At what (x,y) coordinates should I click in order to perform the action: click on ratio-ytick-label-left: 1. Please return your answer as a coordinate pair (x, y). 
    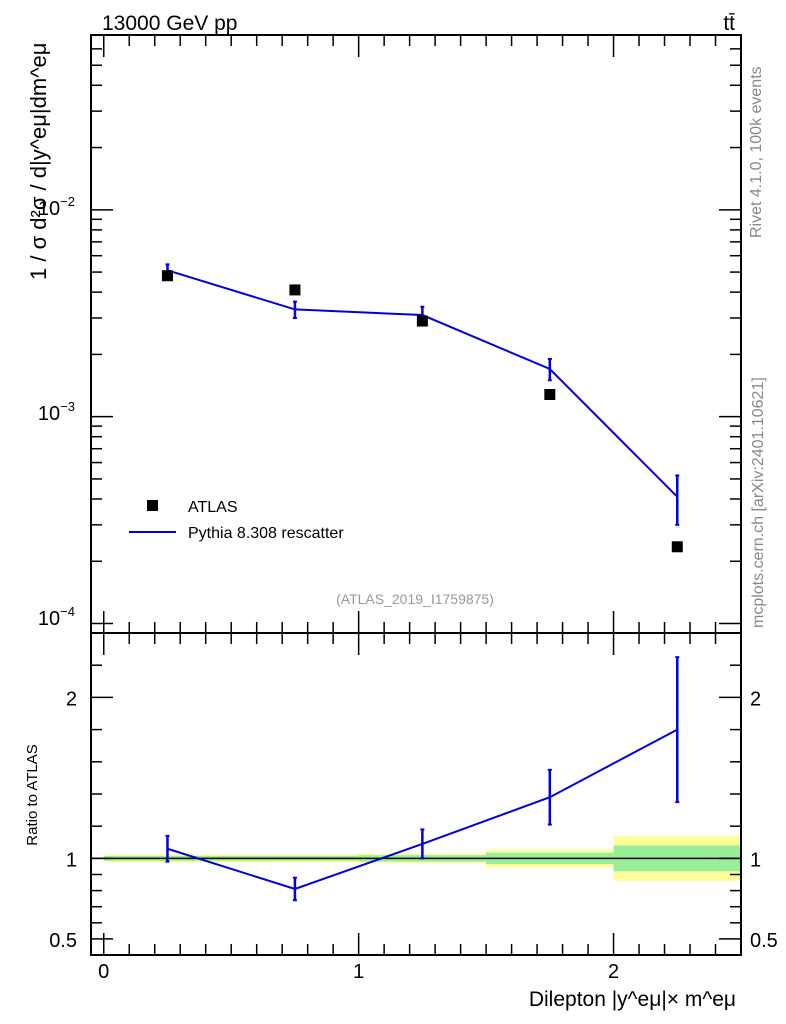
    Looking at the image, I should click on (71, 860).